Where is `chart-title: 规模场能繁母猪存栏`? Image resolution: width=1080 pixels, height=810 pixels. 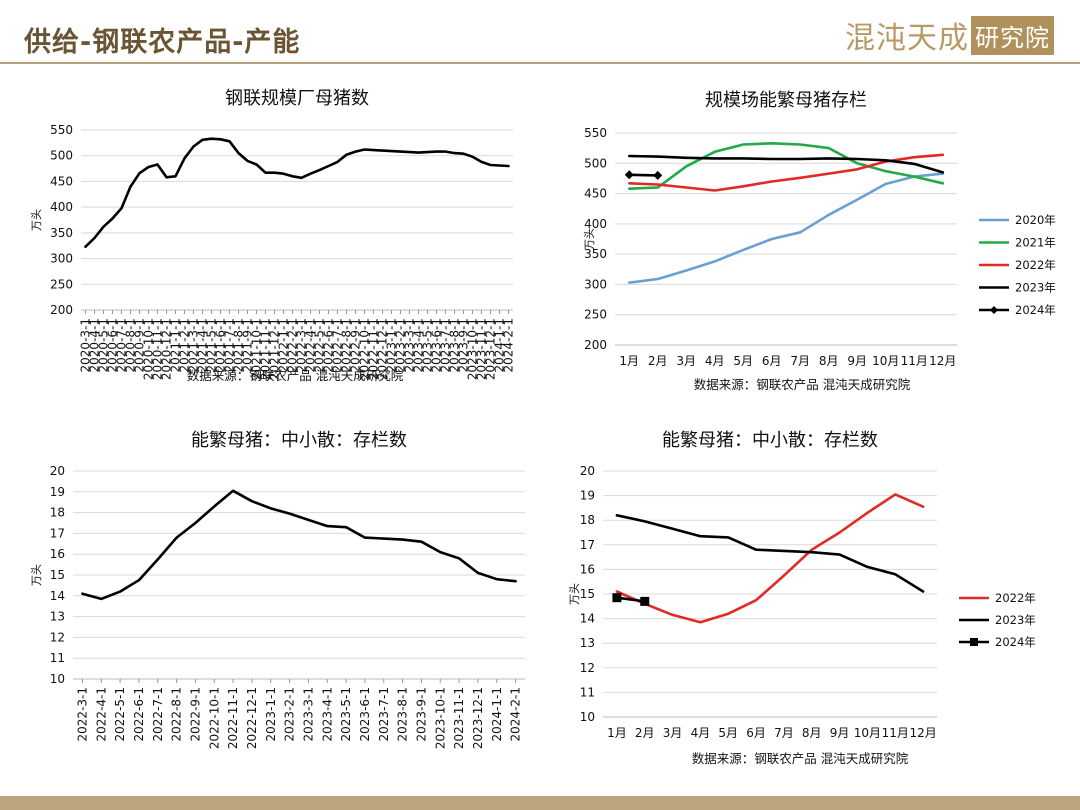
chart-title: 规模场能繁母猪存栏 is located at coordinates (786, 100).